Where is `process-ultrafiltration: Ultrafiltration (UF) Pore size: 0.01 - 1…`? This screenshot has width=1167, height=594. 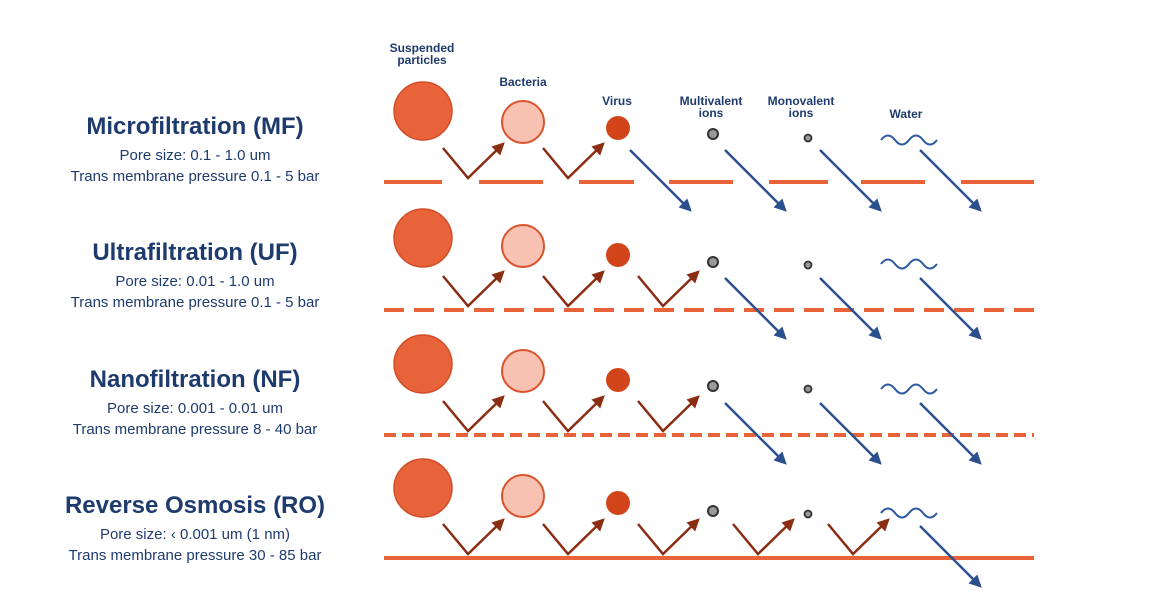 process-ultrafiltration: Ultrafiltration (UF) Pore size: 0.01 - 1… is located at coordinates (195, 276).